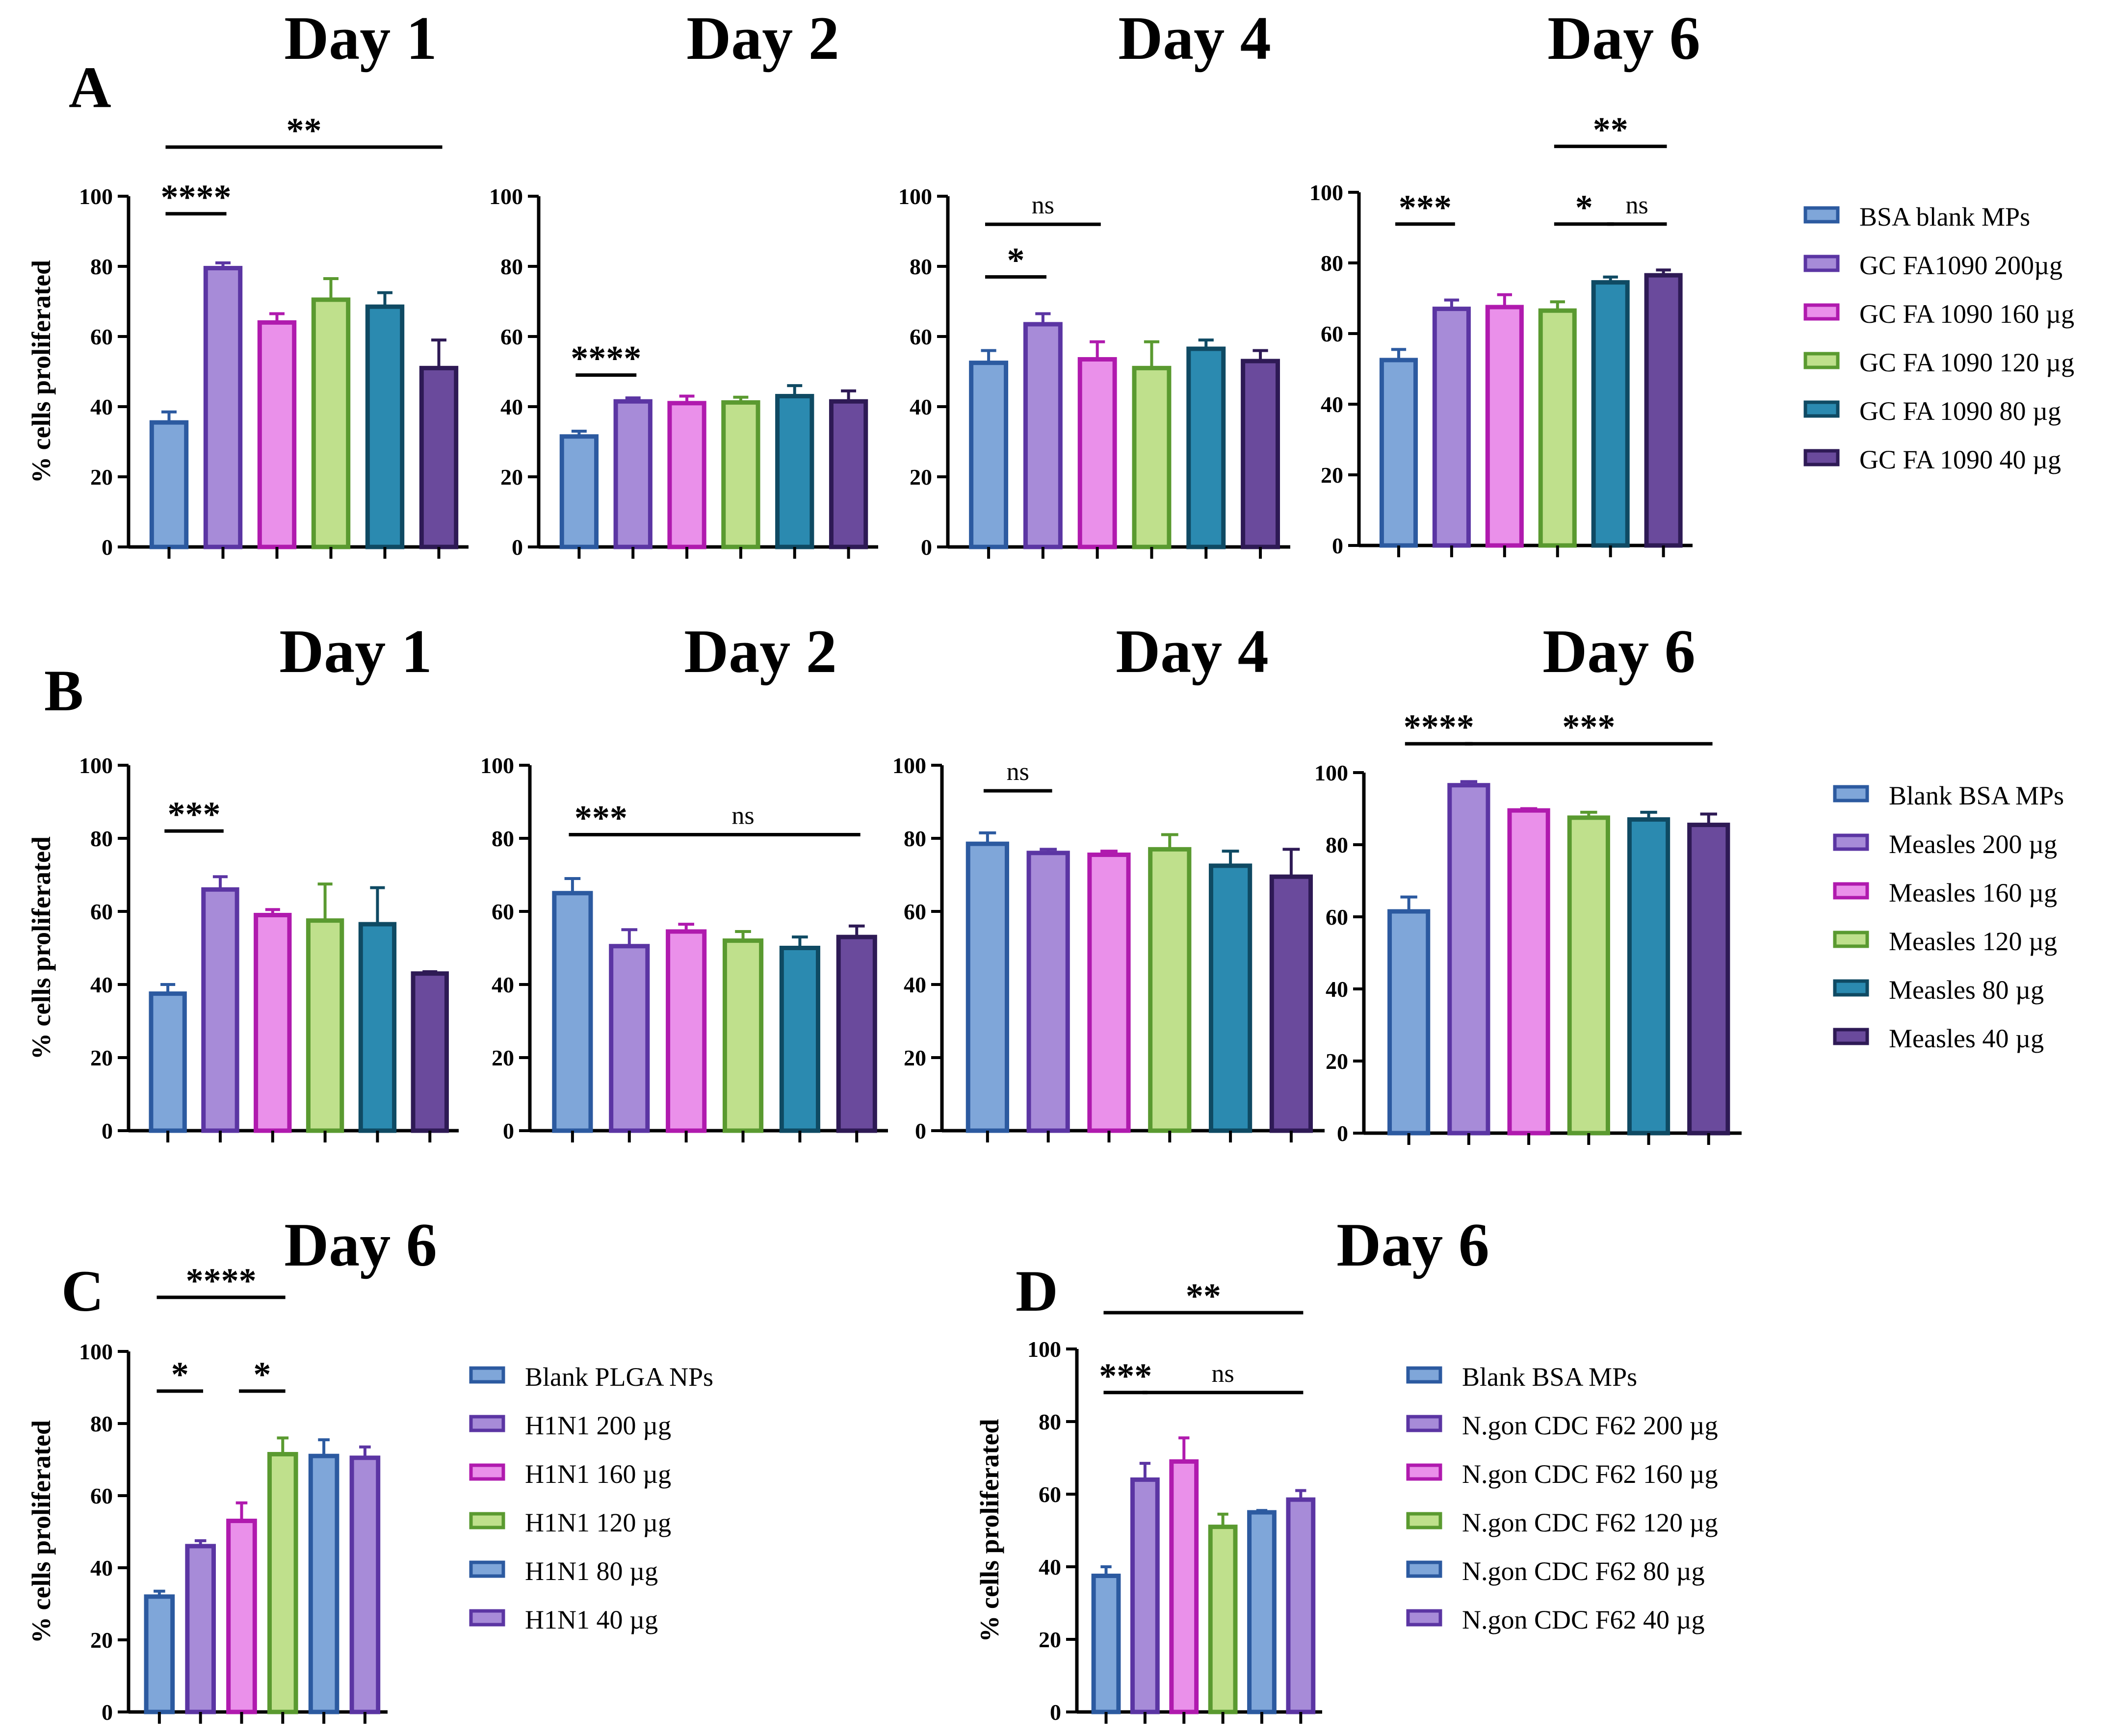  What do you see at coordinates (64, 690) in the screenshot?
I see `panel-label-b: B` at bounding box center [64, 690].